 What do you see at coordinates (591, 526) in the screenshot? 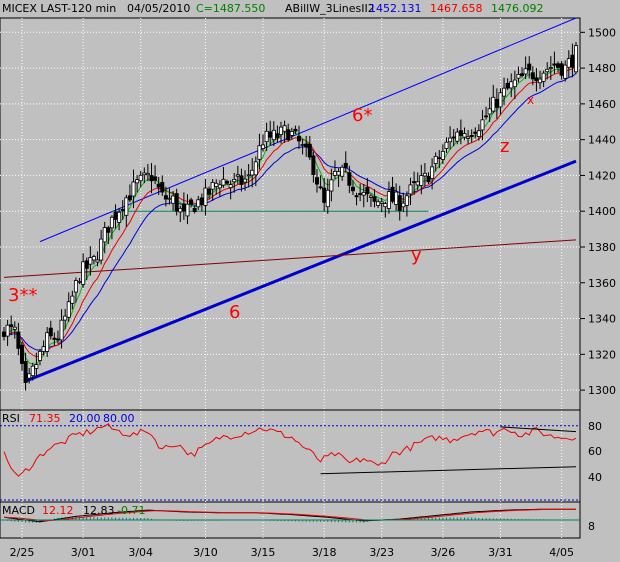
I see `macd-tick-8: 8` at bounding box center [591, 526].